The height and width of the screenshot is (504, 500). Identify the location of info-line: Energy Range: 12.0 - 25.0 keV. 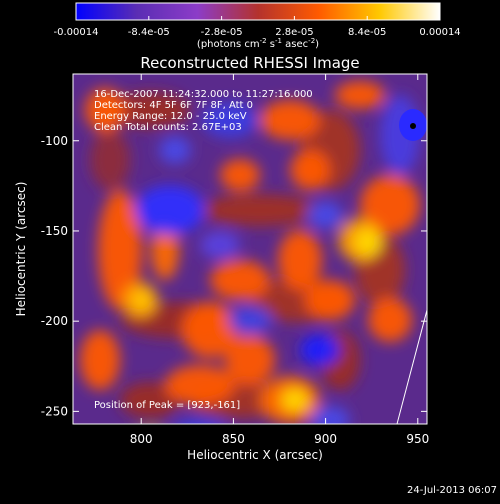
(170, 116).